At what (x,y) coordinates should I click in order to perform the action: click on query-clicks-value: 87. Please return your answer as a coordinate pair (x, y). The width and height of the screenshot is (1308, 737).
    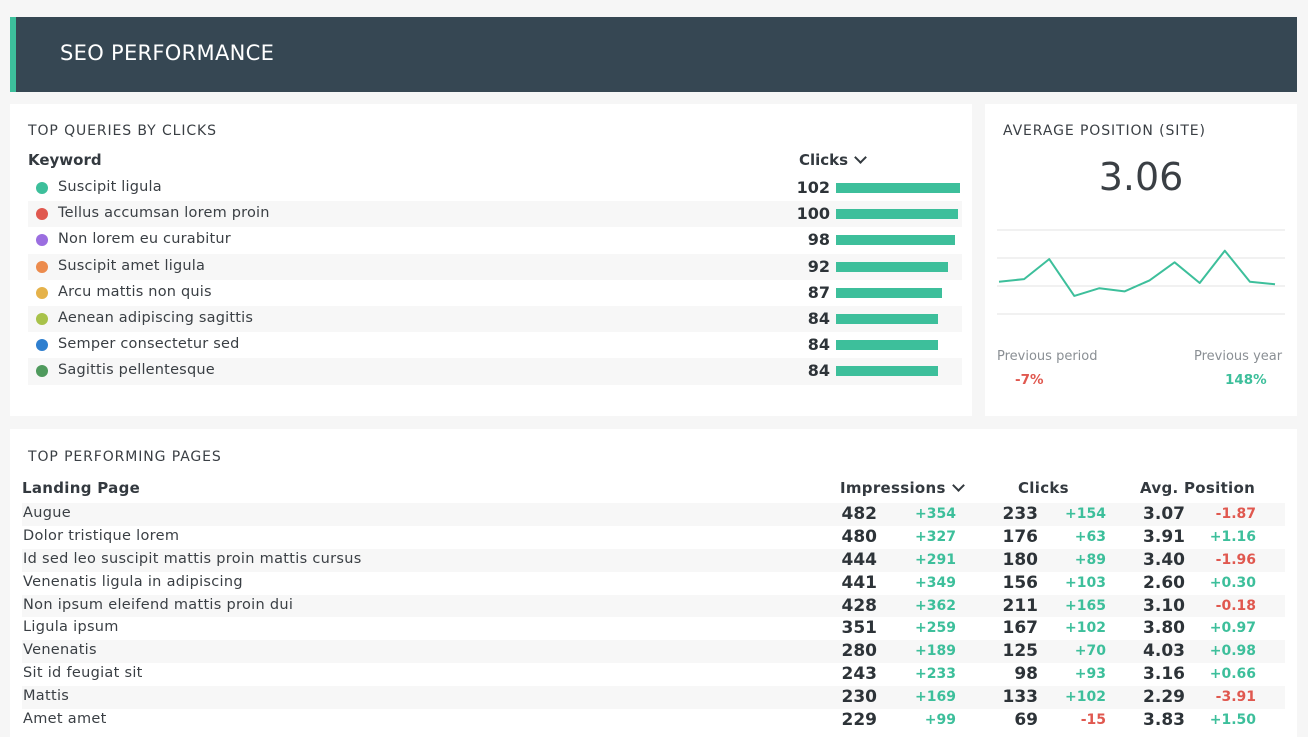
    Looking at the image, I should click on (818, 292).